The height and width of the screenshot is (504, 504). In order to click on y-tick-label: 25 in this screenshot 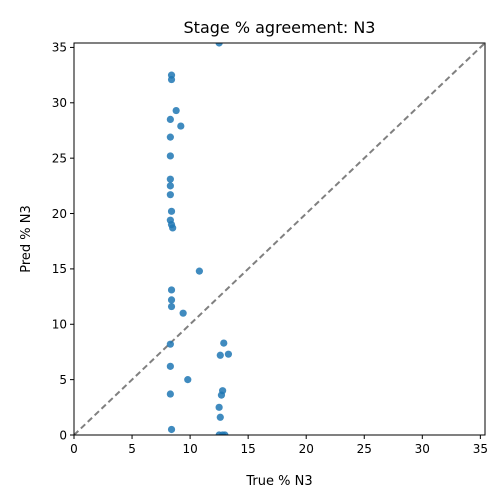, I will do `click(59, 158)`.